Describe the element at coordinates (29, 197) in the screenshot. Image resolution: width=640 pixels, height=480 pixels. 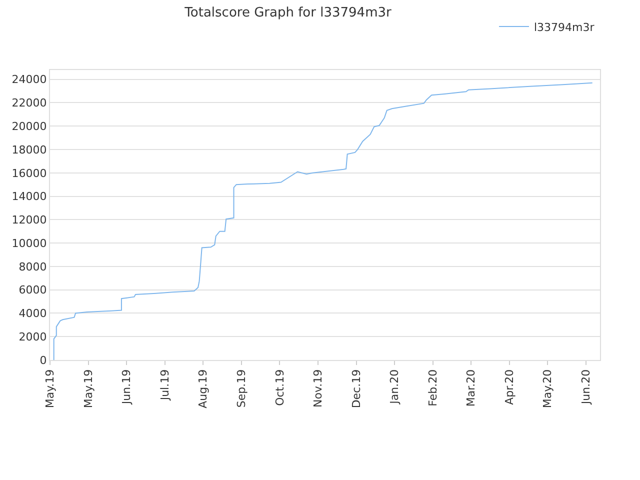
I see `y-tick-label: 14000` at that location.